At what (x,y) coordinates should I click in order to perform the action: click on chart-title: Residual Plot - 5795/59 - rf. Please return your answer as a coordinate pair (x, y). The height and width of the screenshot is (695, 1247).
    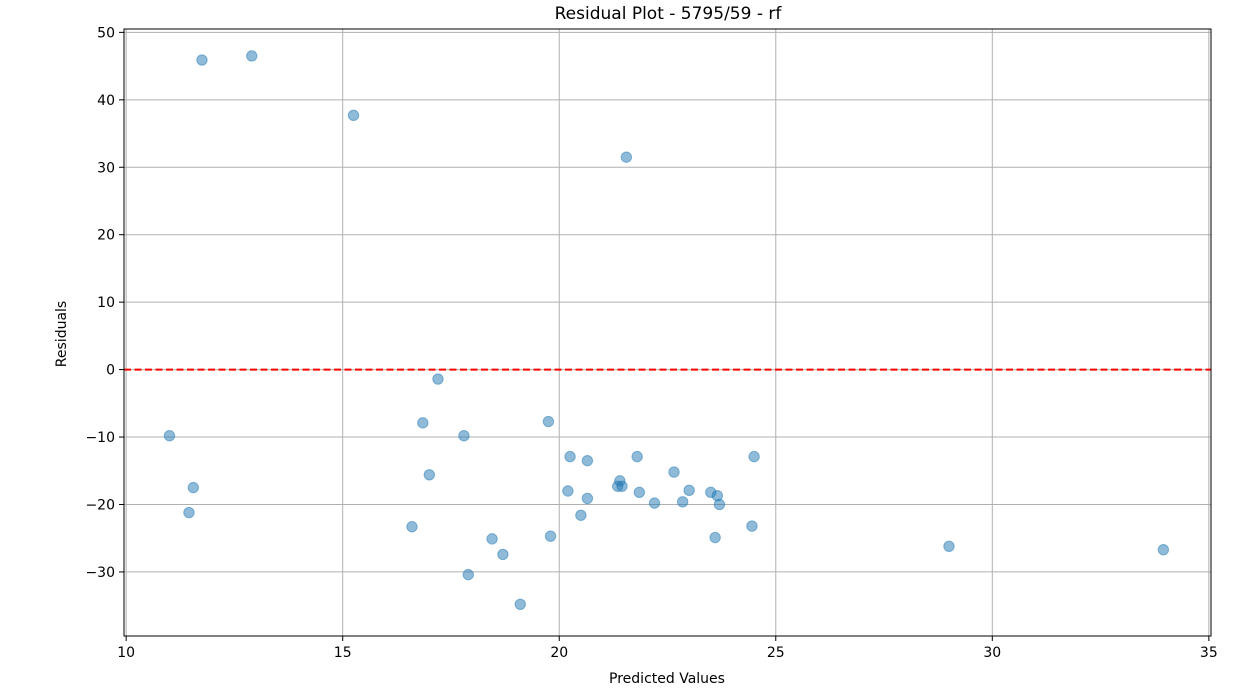
    Looking at the image, I should click on (669, 14).